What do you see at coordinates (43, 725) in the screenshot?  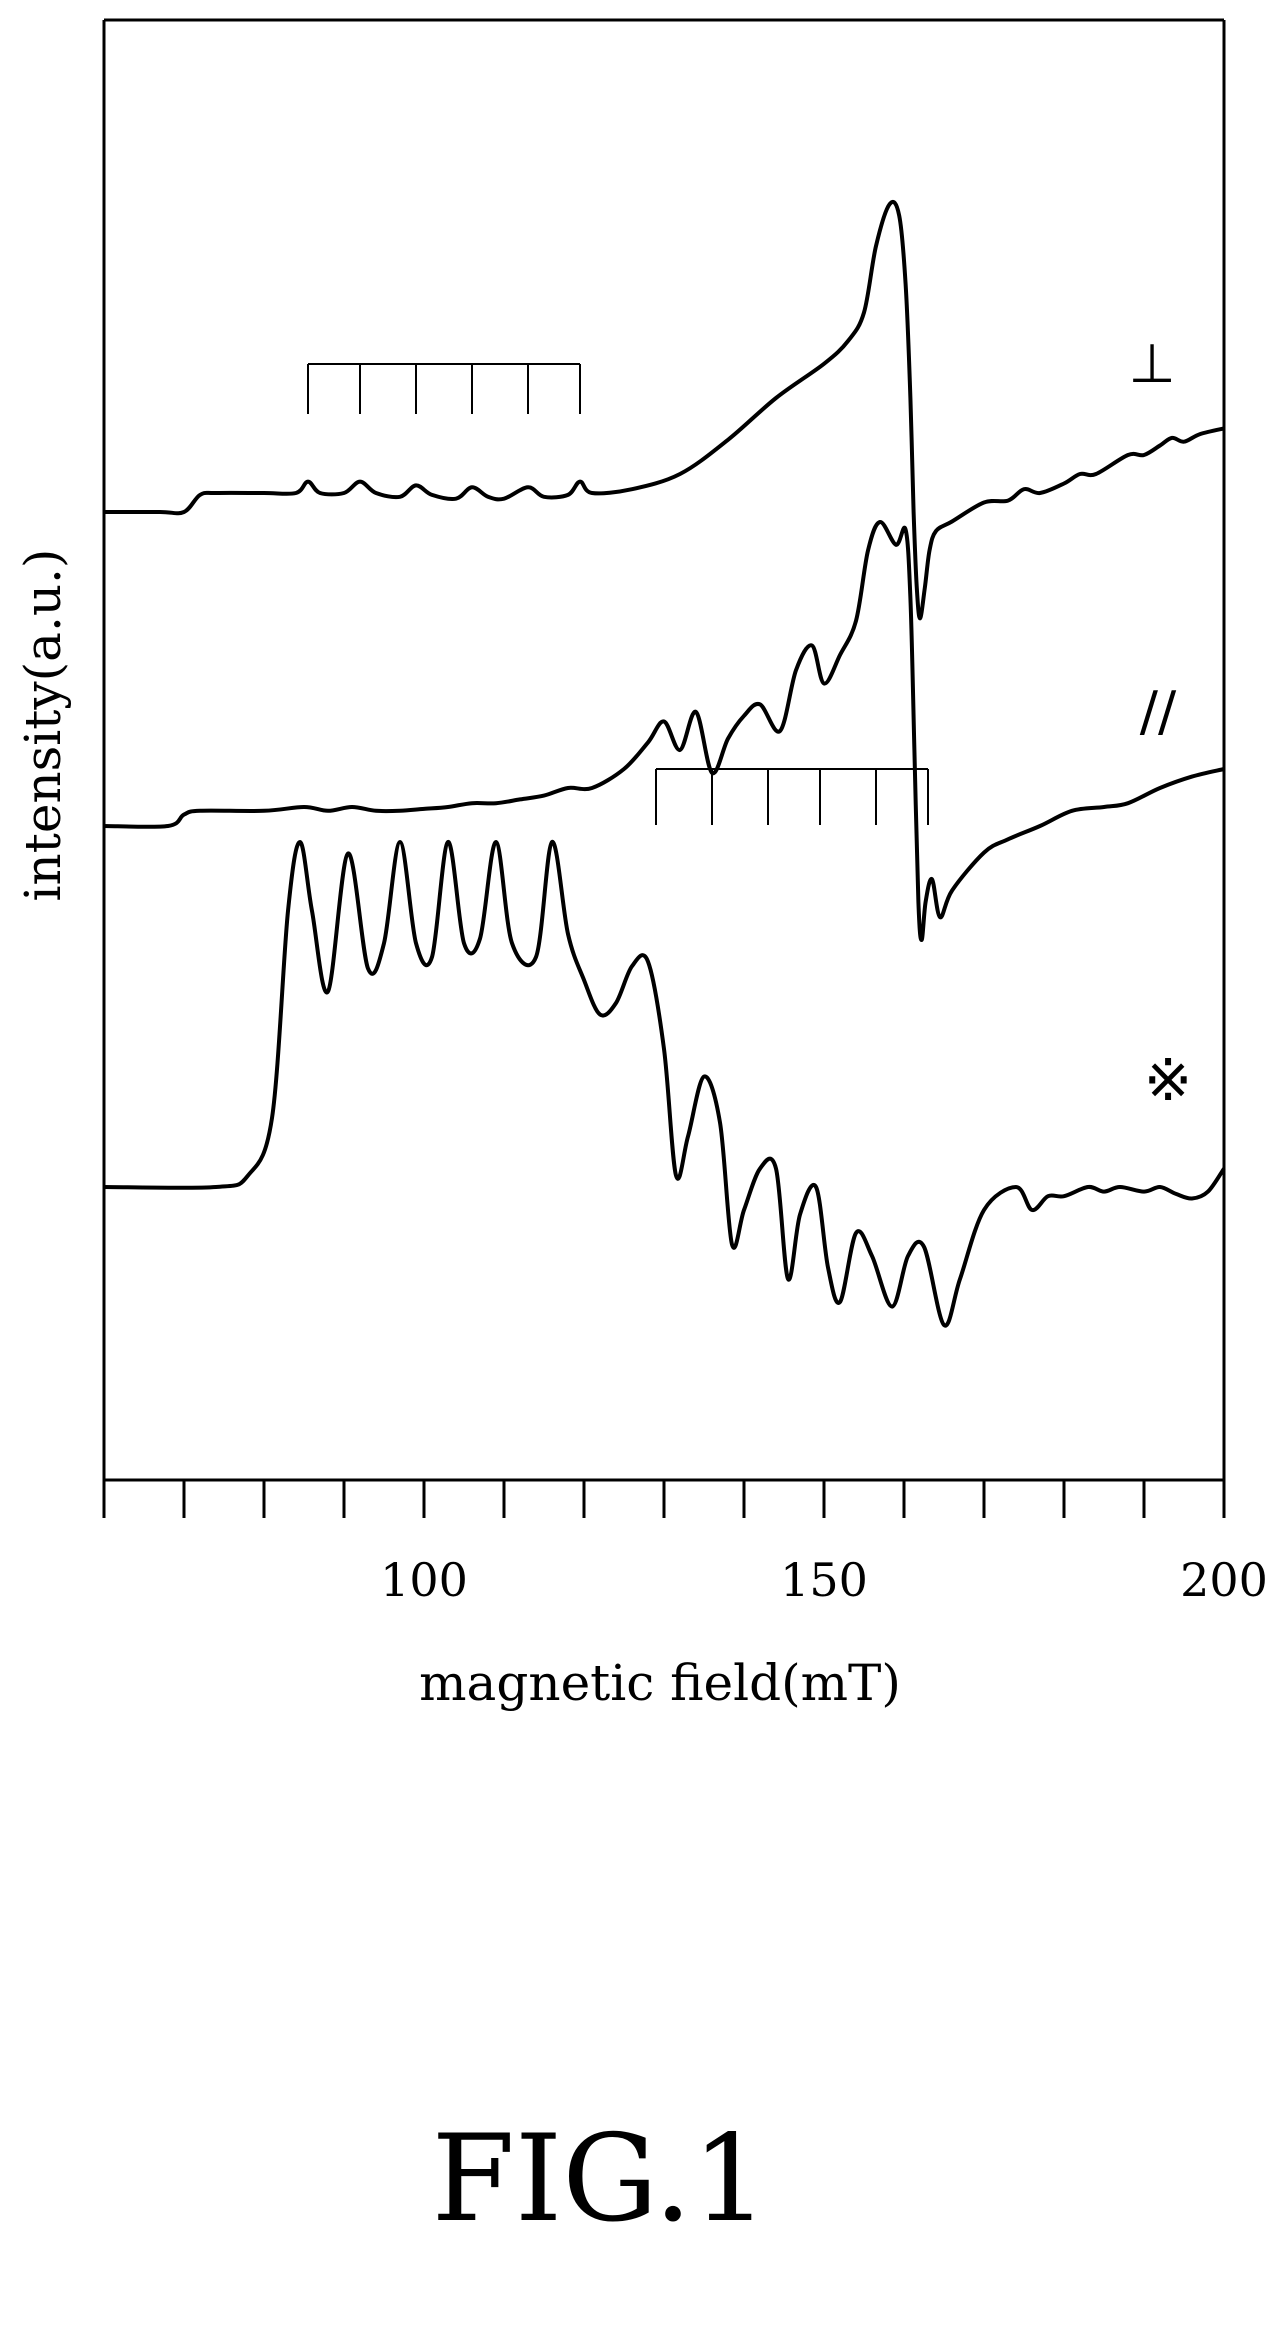 I see `y-axis-title: intensity(a.u.)` at bounding box center [43, 725].